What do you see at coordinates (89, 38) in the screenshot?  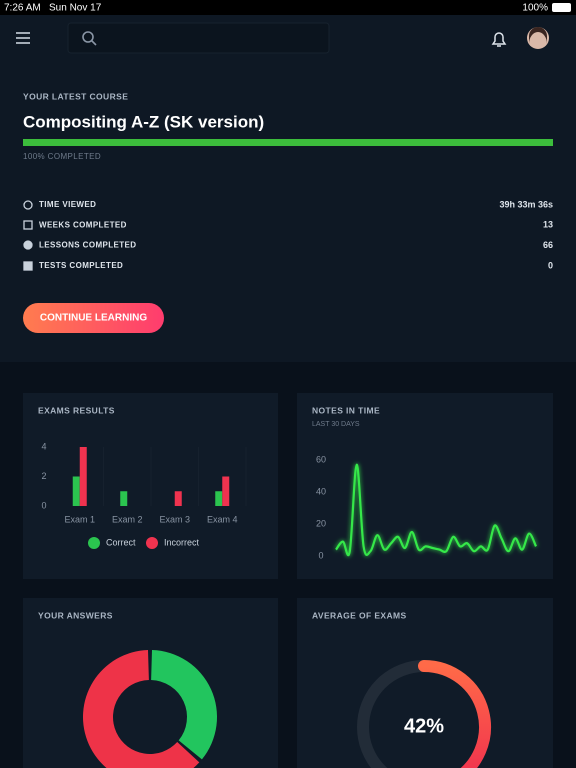 I see `search-icon` at bounding box center [89, 38].